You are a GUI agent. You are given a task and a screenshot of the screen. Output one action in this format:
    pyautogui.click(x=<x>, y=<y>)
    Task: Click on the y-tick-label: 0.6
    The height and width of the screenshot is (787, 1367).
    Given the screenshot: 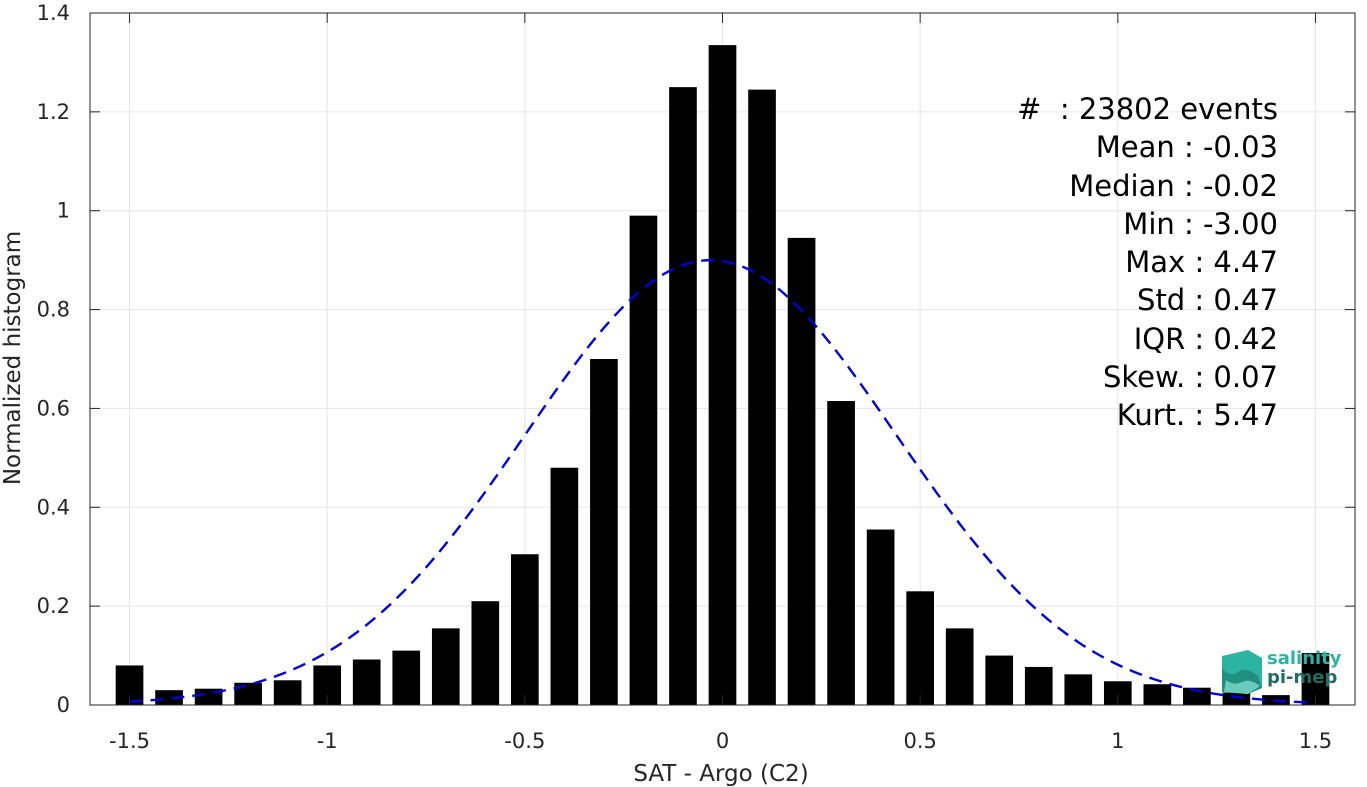 What is the action you would take?
    pyautogui.click(x=53, y=408)
    